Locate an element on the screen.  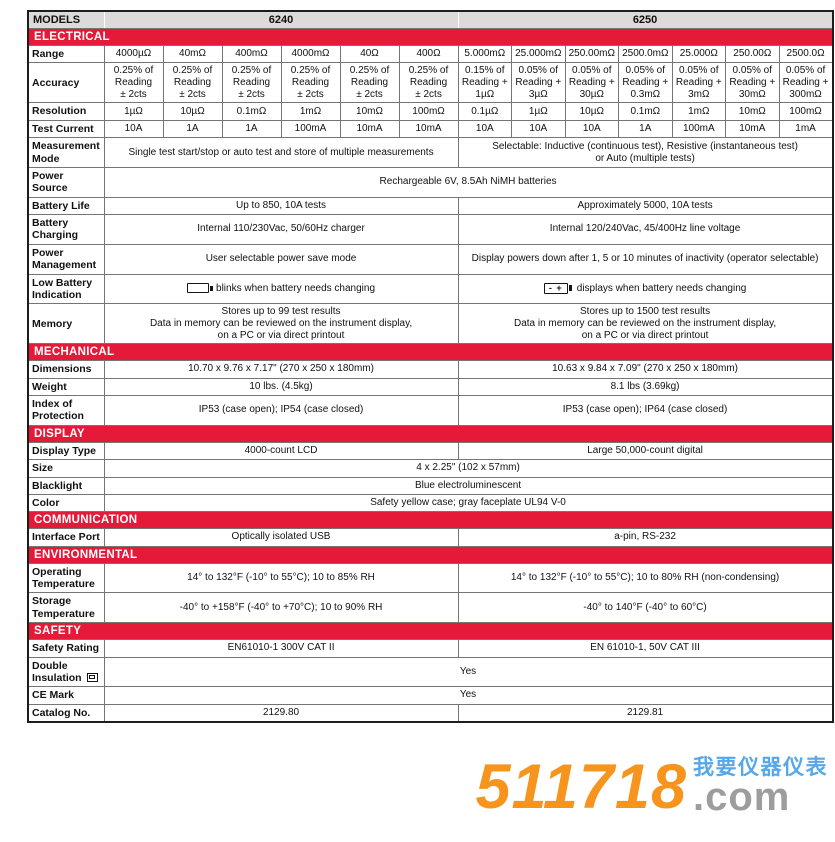
spec-value: 0.05% of Reading + 300mΩ is located at coordinates (806, 83).